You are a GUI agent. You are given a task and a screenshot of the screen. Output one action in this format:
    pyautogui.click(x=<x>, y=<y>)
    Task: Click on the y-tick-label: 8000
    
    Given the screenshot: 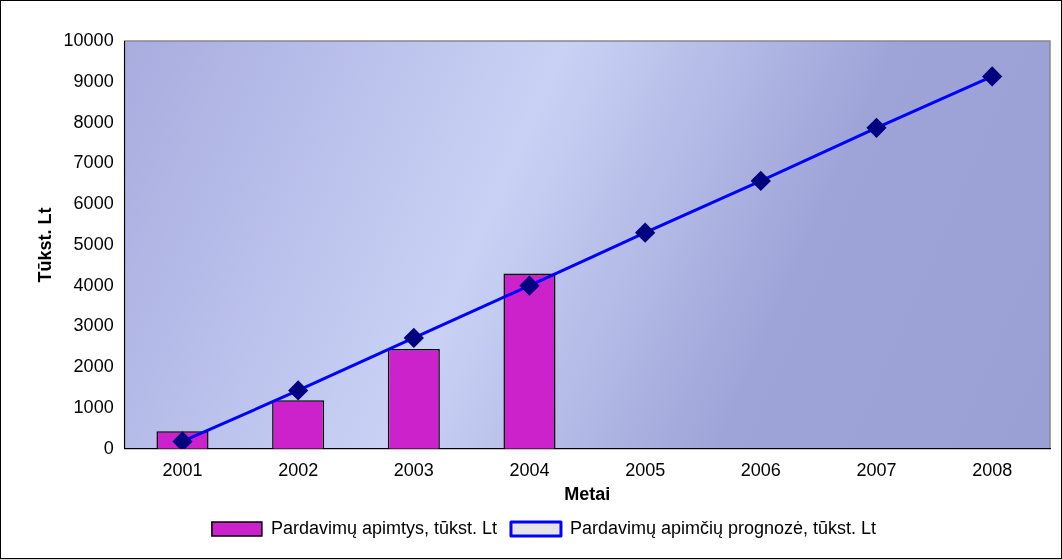 What is the action you would take?
    pyautogui.click(x=93, y=121)
    